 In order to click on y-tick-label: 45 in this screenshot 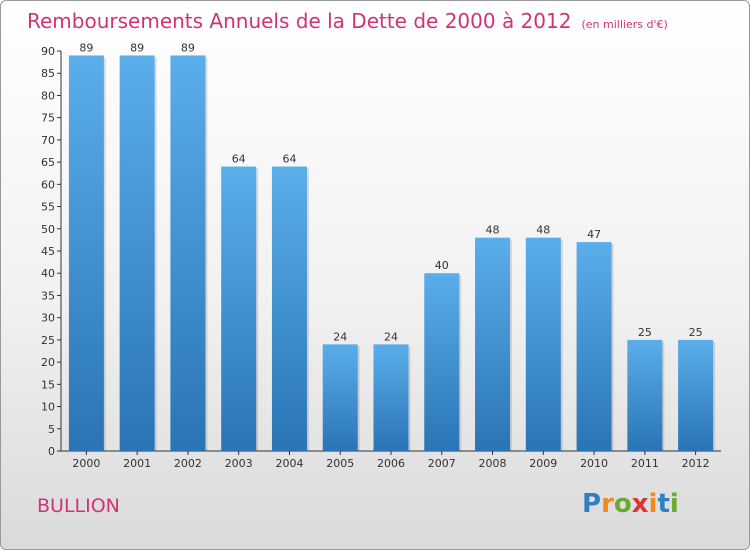, I will do `click(48, 251)`.